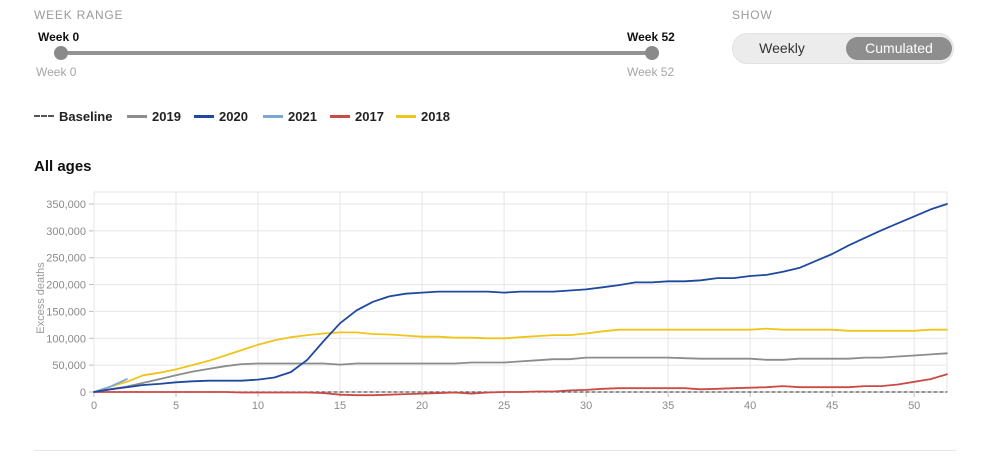 This screenshot has height=472, width=983. What do you see at coordinates (66, 312) in the screenshot?
I see `y-tick-label: 150,000` at bounding box center [66, 312].